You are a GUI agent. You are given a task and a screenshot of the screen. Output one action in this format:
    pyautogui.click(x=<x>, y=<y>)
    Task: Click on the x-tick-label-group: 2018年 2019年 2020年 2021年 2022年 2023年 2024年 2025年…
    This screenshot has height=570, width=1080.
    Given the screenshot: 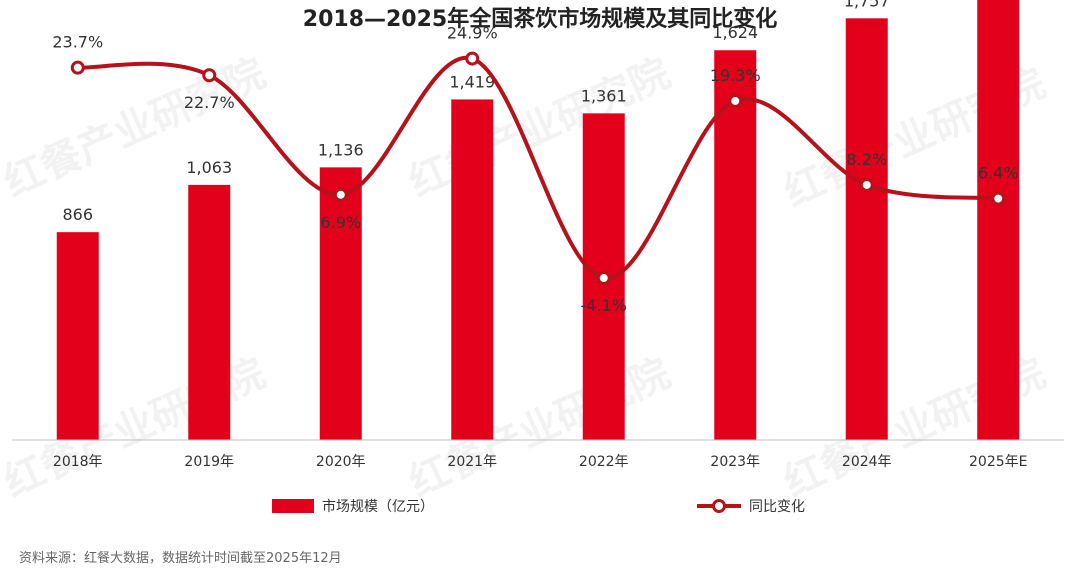 What is the action you would take?
    pyautogui.click(x=540, y=462)
    